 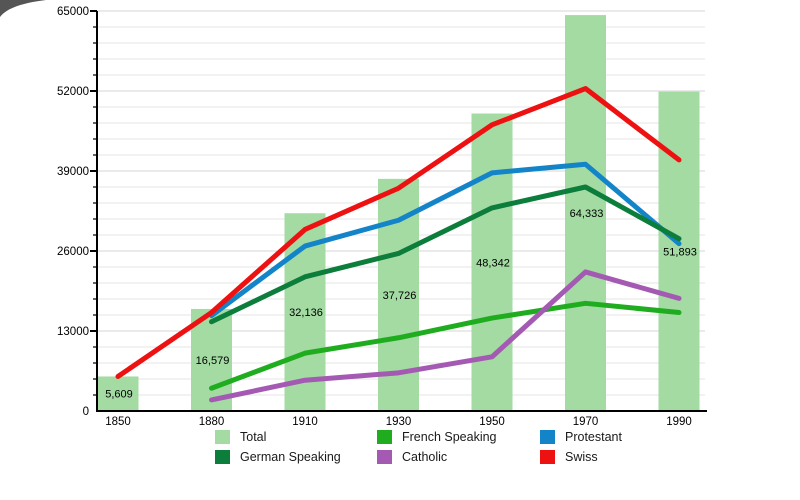 What do you see at coordinates (73, 332) in the screenshot?
I see `y-axis-tick-label: 13000` at bounding box center [73, 332].